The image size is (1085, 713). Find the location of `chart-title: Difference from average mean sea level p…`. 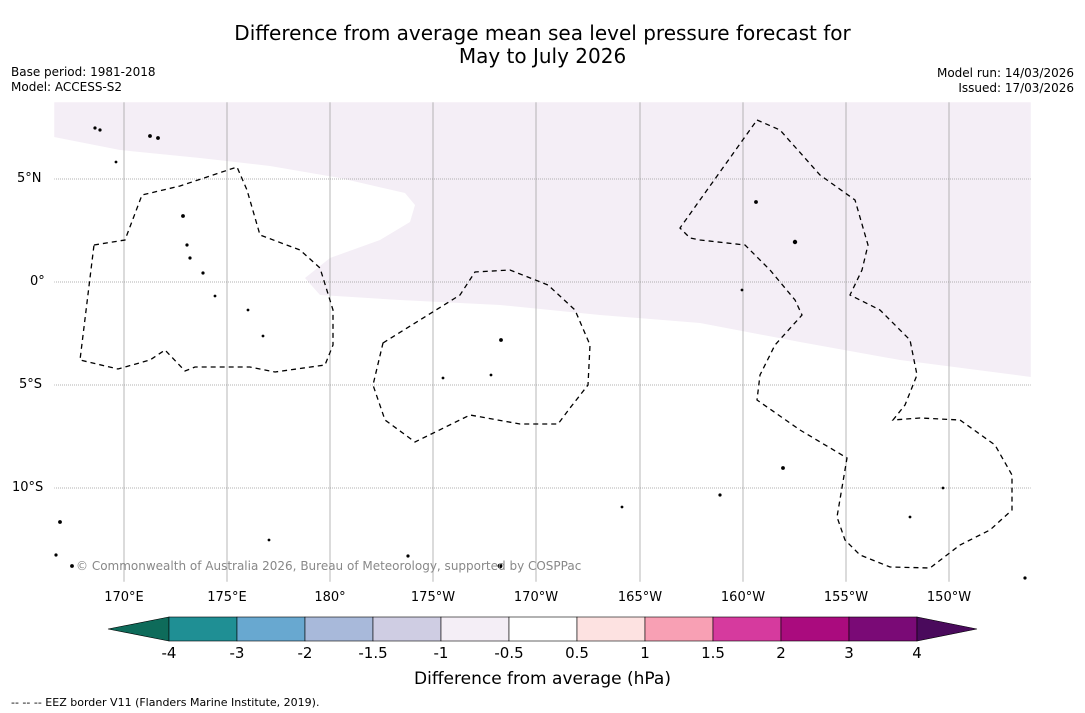

chart-title: Difference from average mean sea level p… is located at coordinates (542, 45).